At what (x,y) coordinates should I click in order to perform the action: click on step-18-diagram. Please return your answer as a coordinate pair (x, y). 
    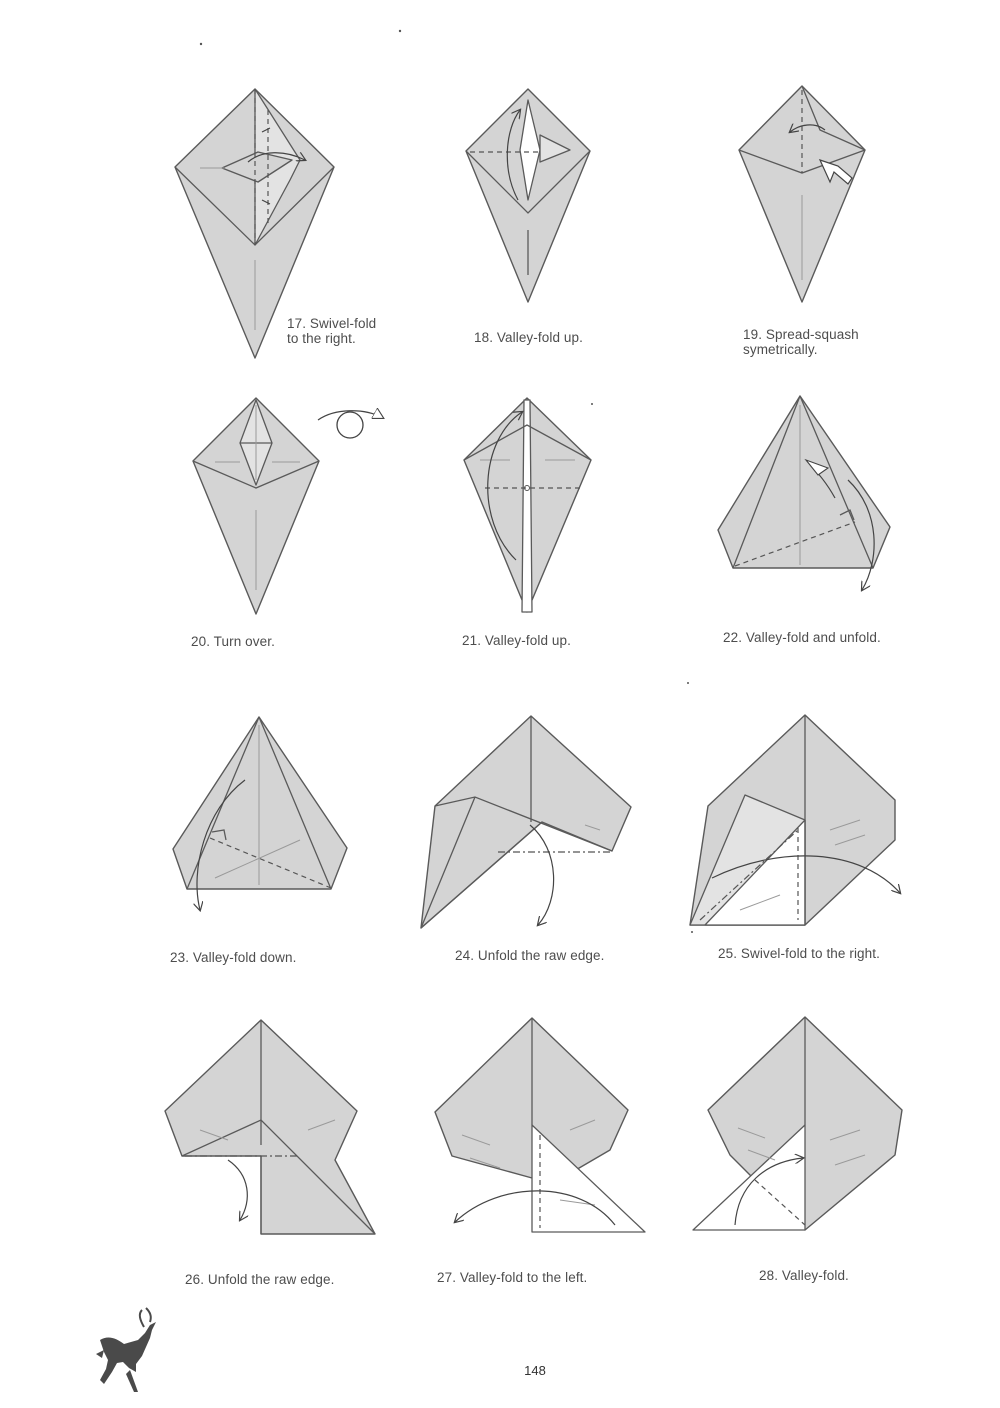
    Looking at the image, I should click on (528, 195).